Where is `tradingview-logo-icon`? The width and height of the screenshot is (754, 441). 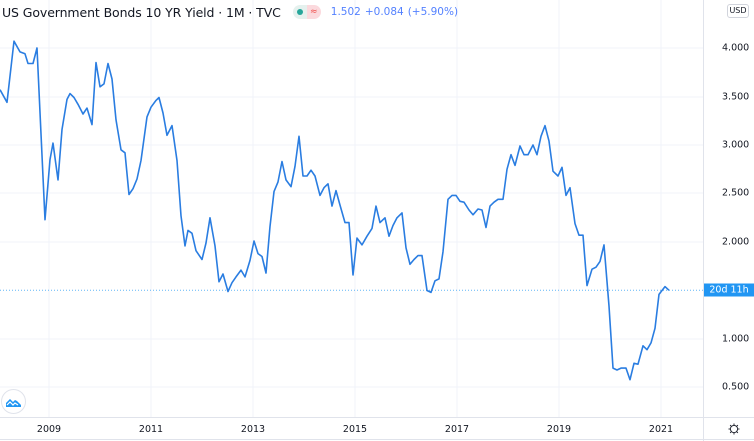 tradingview-logo-icon is located at coordinates (13, 402).